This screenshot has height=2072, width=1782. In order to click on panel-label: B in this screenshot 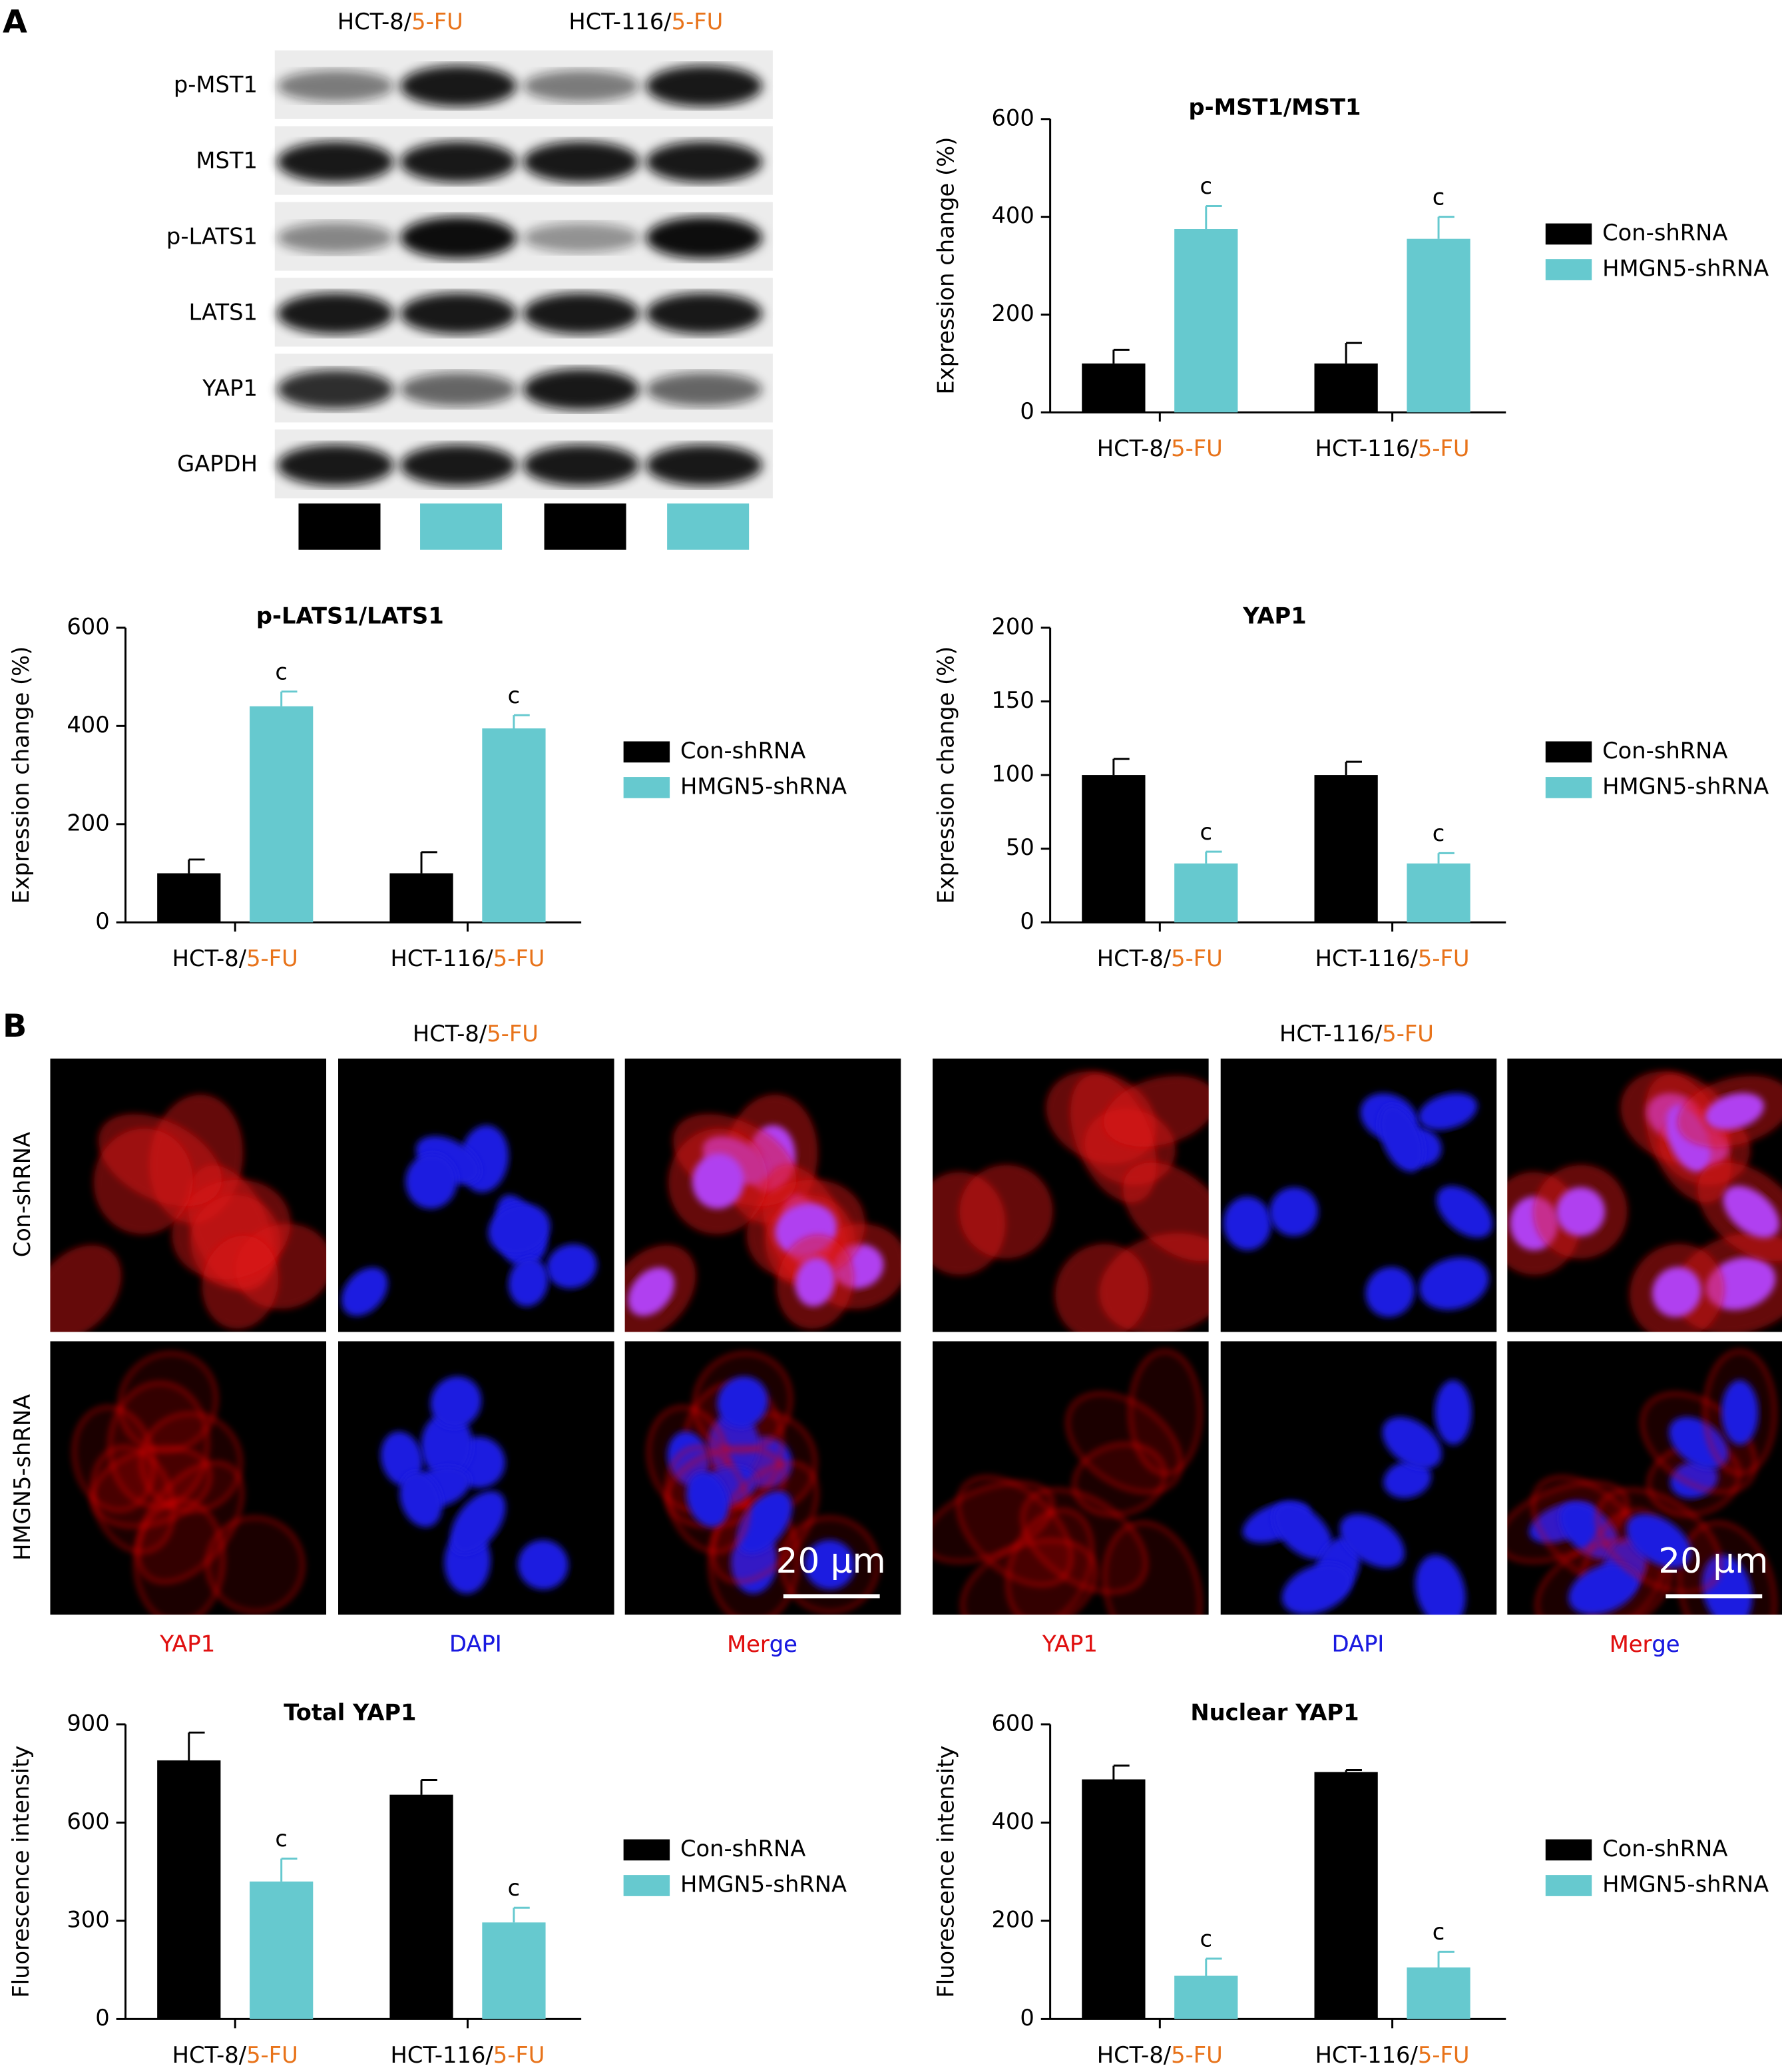, I will do `click(15, 1026)`.